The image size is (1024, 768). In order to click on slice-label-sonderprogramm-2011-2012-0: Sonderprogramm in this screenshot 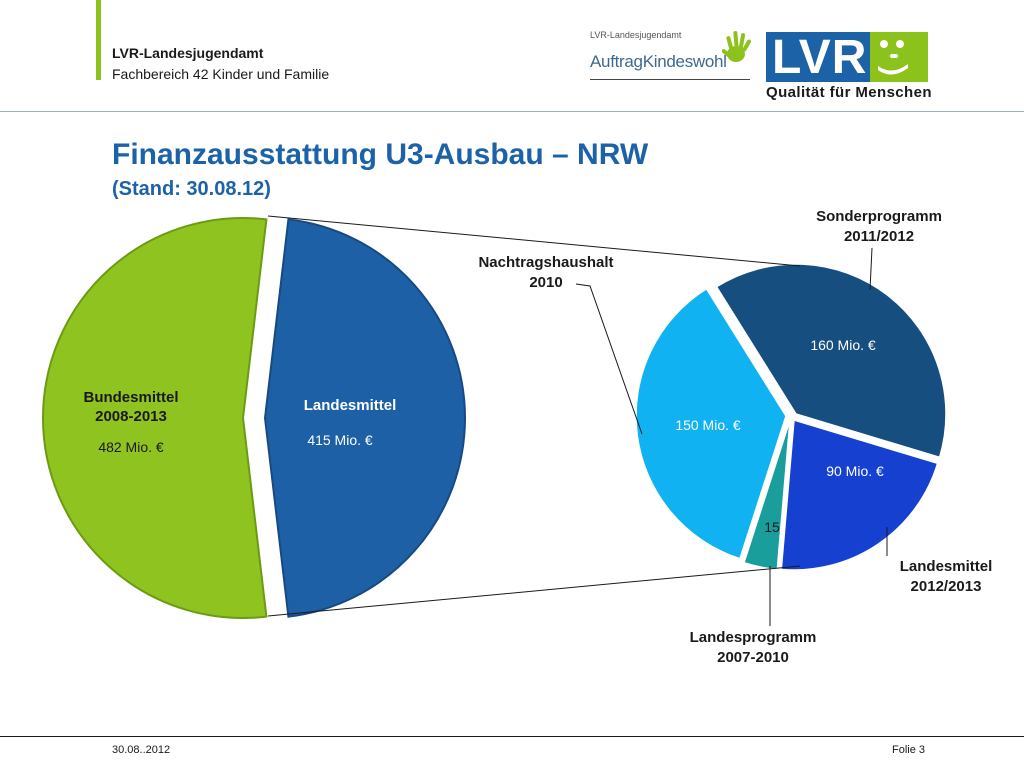, I will do `click(879, 216)`.